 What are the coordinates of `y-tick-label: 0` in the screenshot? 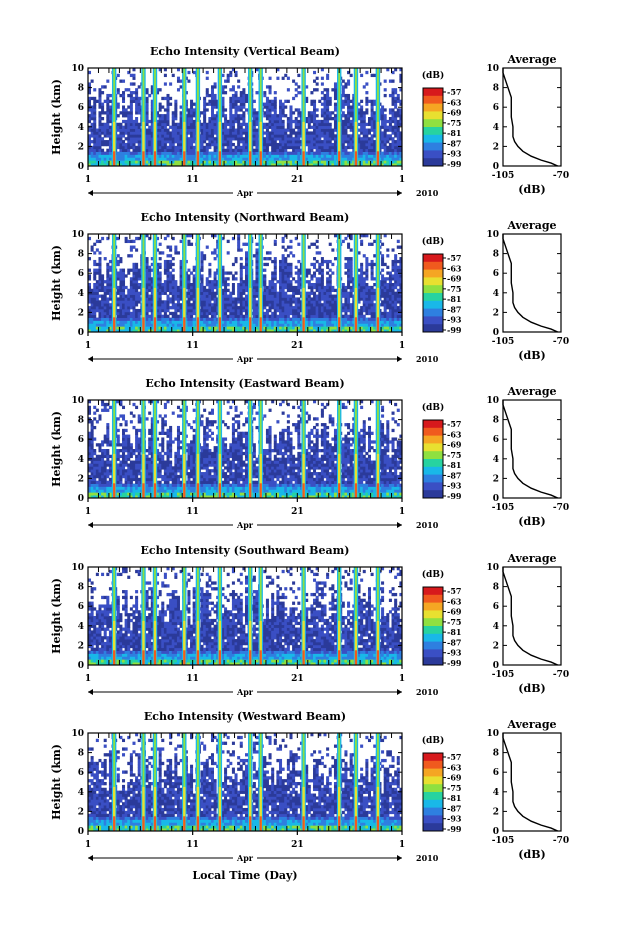 It's located at (81, 666).